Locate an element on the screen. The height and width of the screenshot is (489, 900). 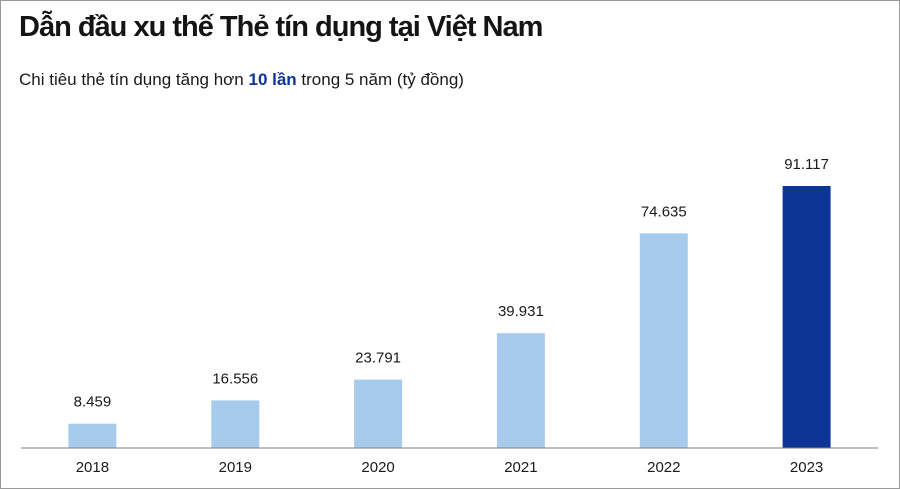
value-label-2019: 16.556 is located at coordinates (235, 378).